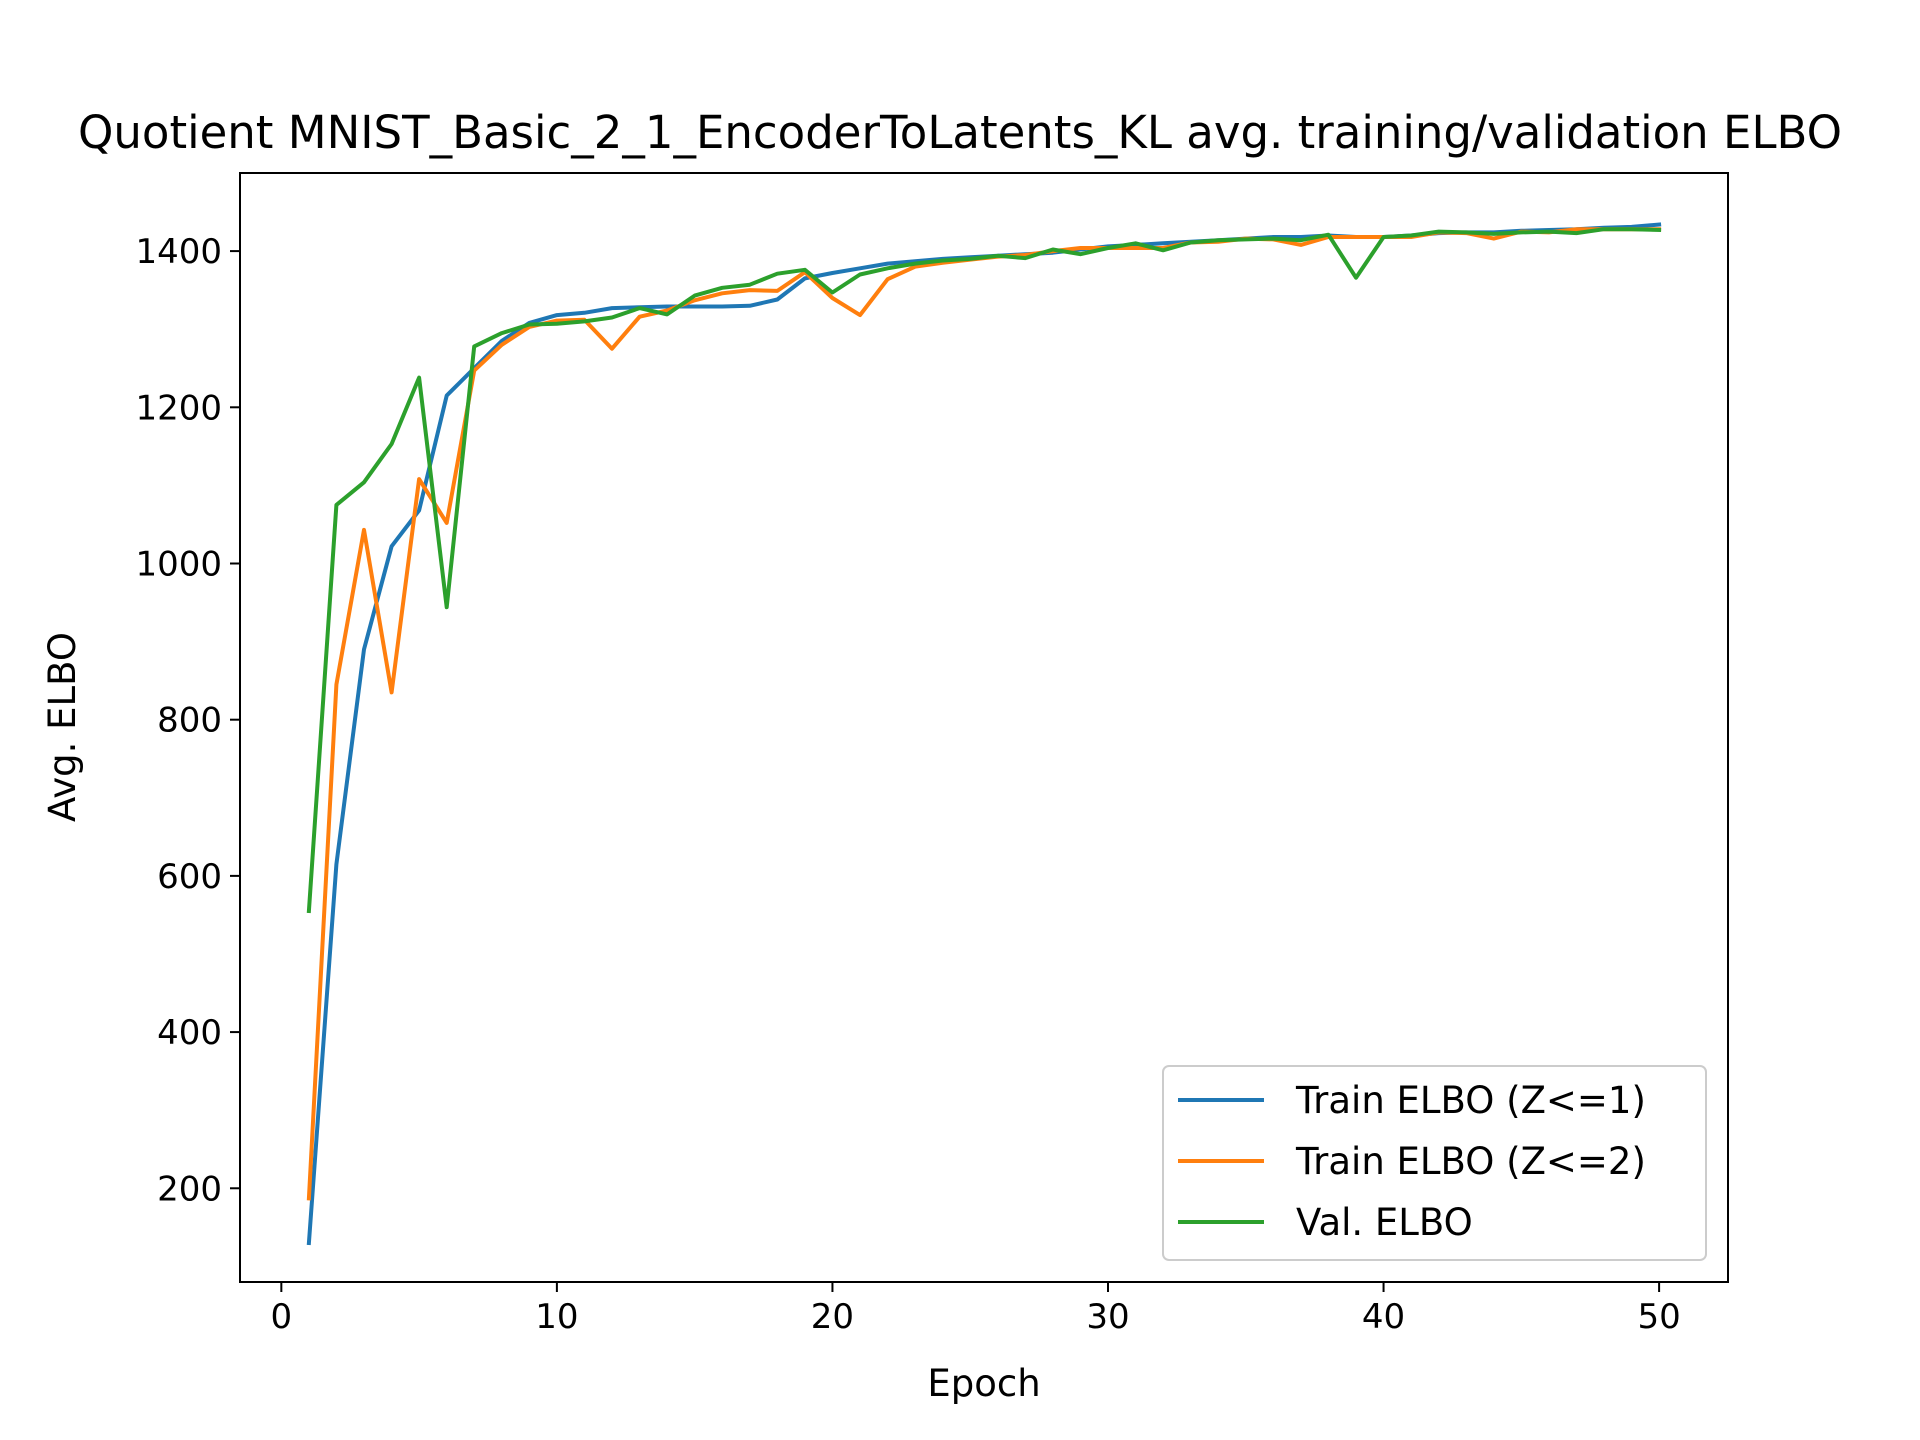  Describe the element at coordinates (1470, 1161) in the screenshot. I see `legend-label-2: Train ELBO (Z<=2)` at that location.